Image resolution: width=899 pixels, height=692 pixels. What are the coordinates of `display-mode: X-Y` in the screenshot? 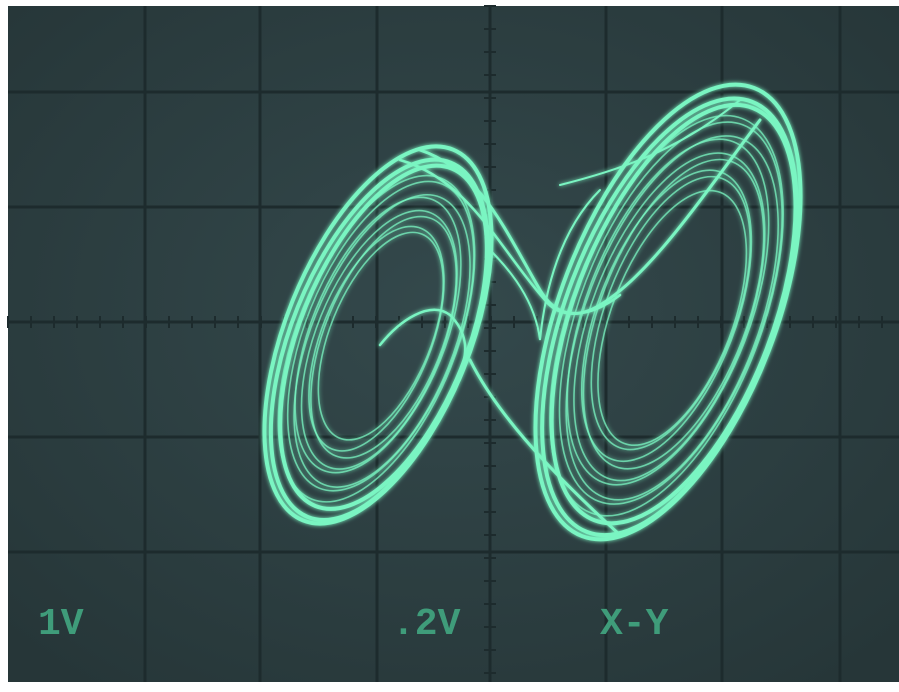 It's located at (634, 624).